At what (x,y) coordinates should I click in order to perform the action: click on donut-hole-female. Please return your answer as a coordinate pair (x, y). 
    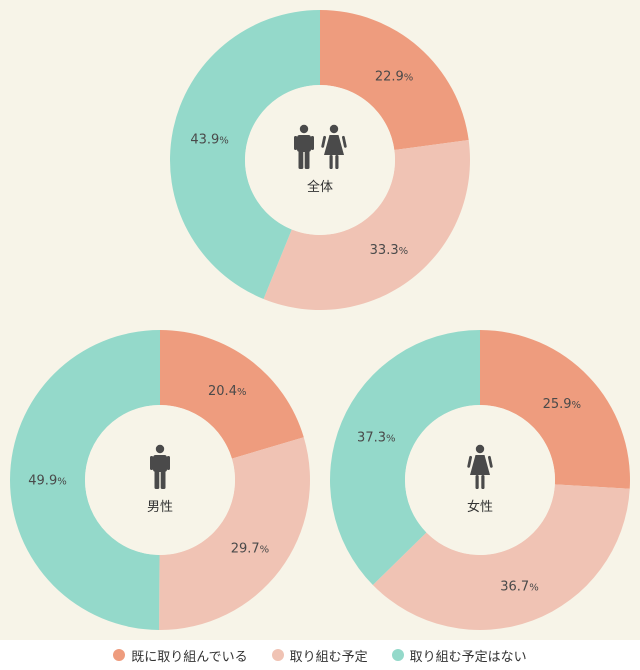
    Looking at the image, I should click on (480, 480).